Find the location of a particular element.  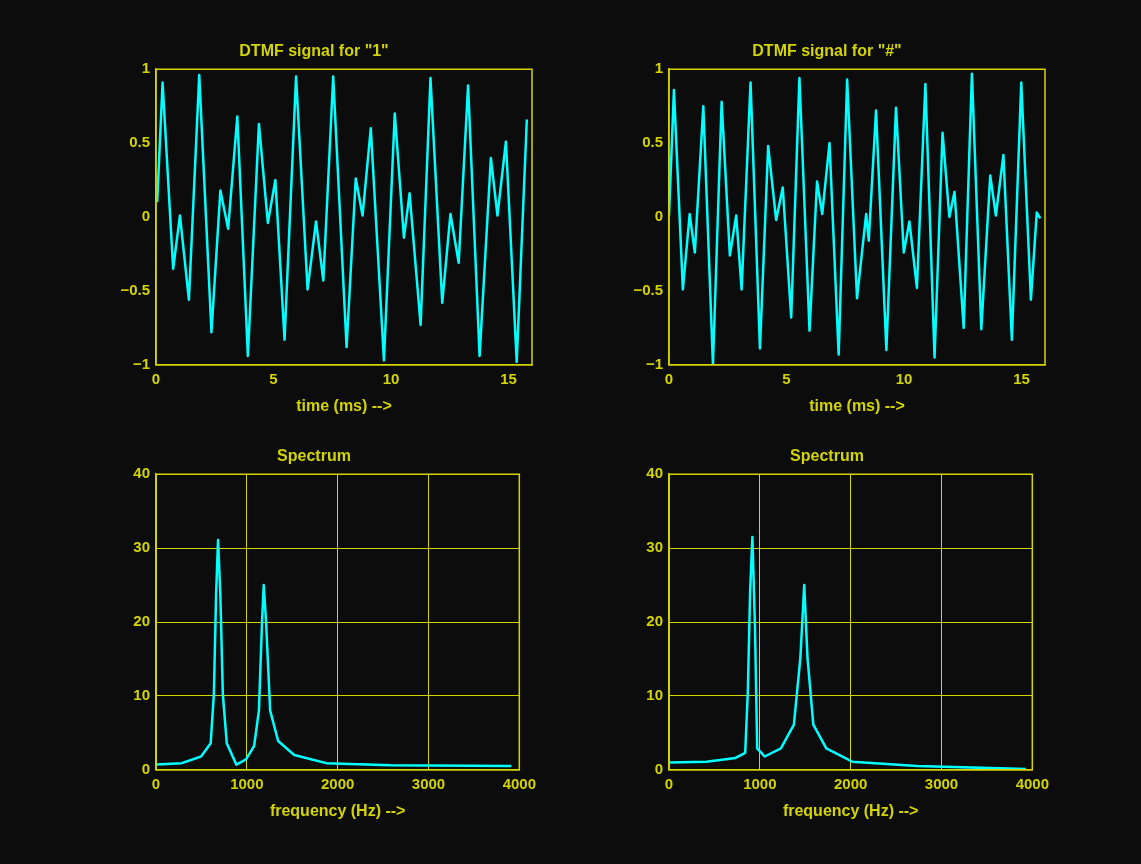

chart-title: DTMF signal for "1" is located at coordinates (314, 51).